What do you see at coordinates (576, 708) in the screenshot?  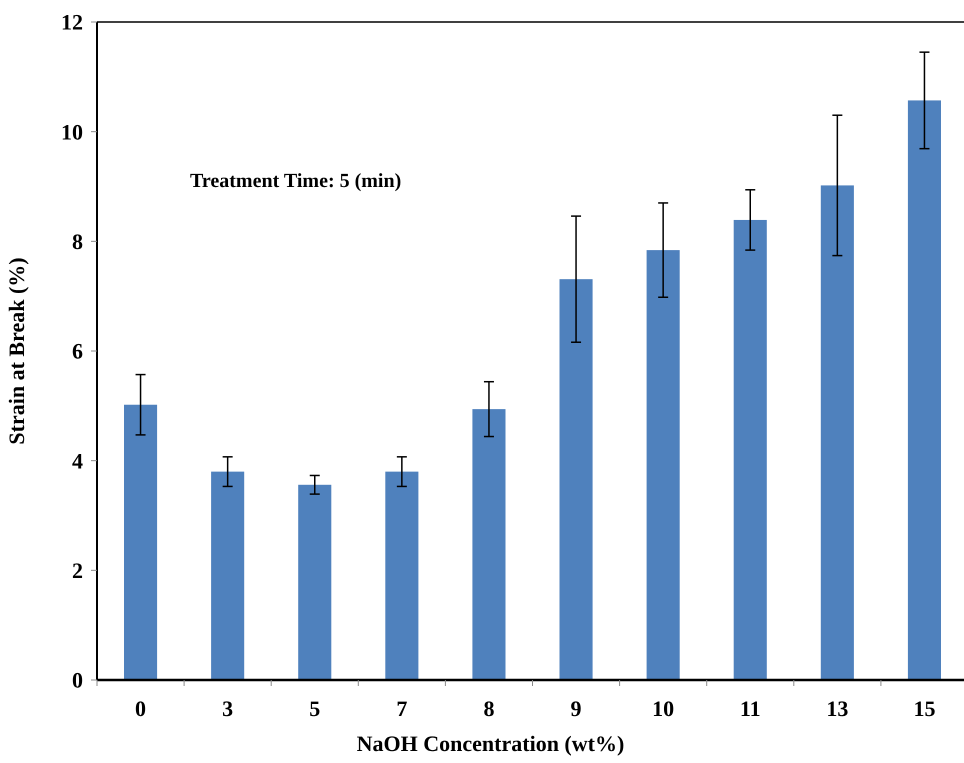 I see `x-tick-label: 9` at bounding box center [576, 708].